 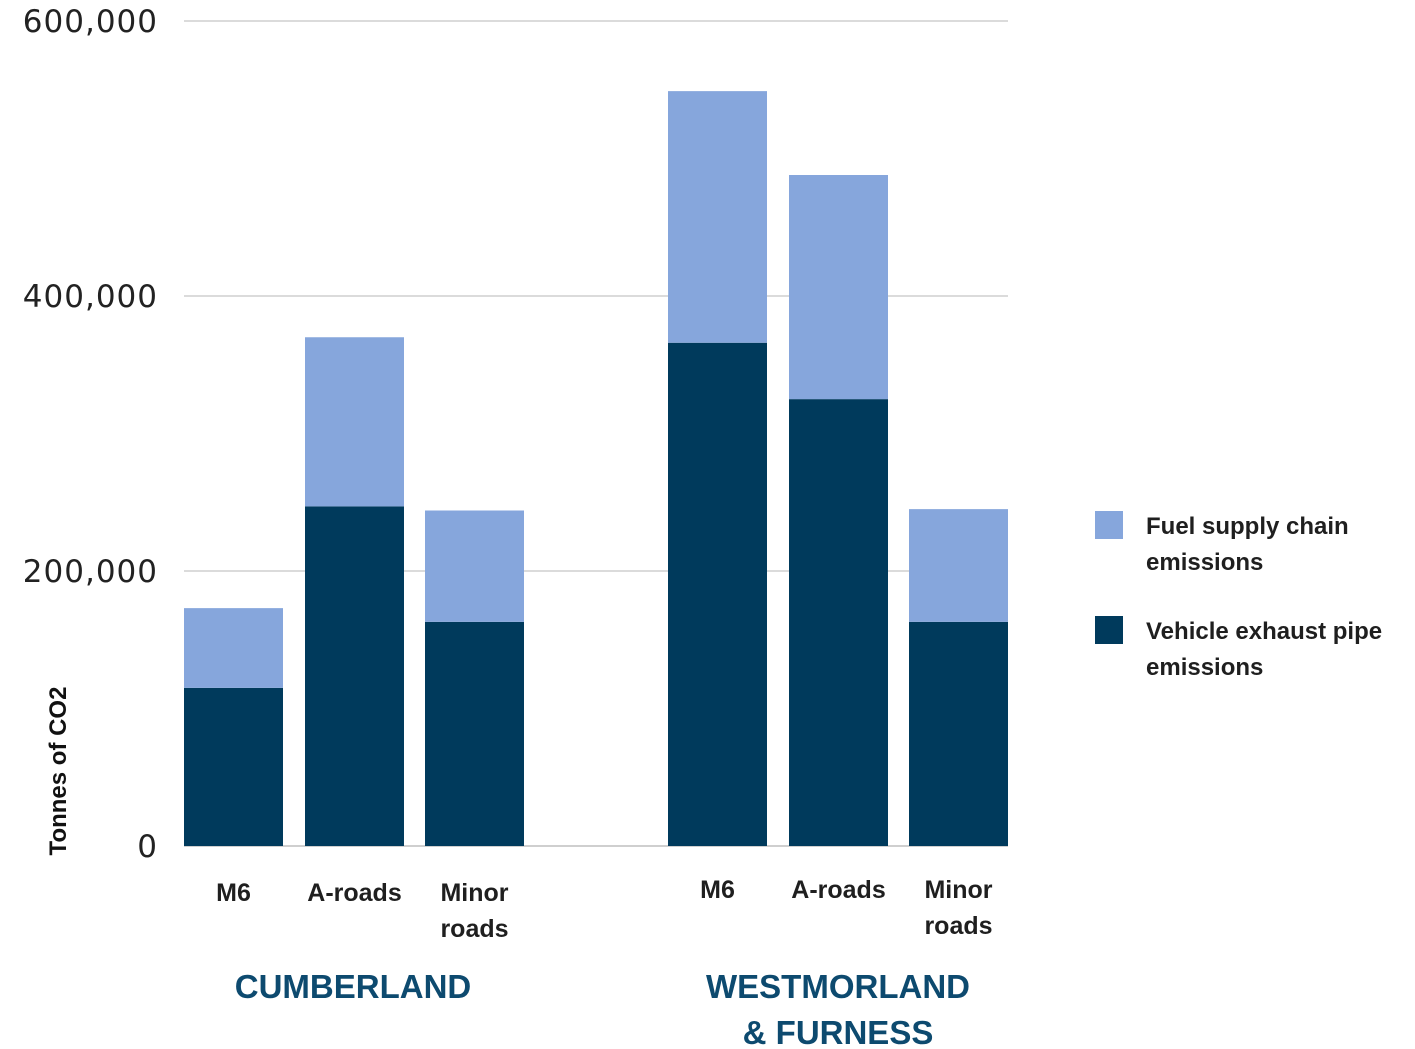 What do you see at coordinates (90, 297) in the screenshot?
I see `y-tick-label: 400,000` at bounding box center [90, 297].